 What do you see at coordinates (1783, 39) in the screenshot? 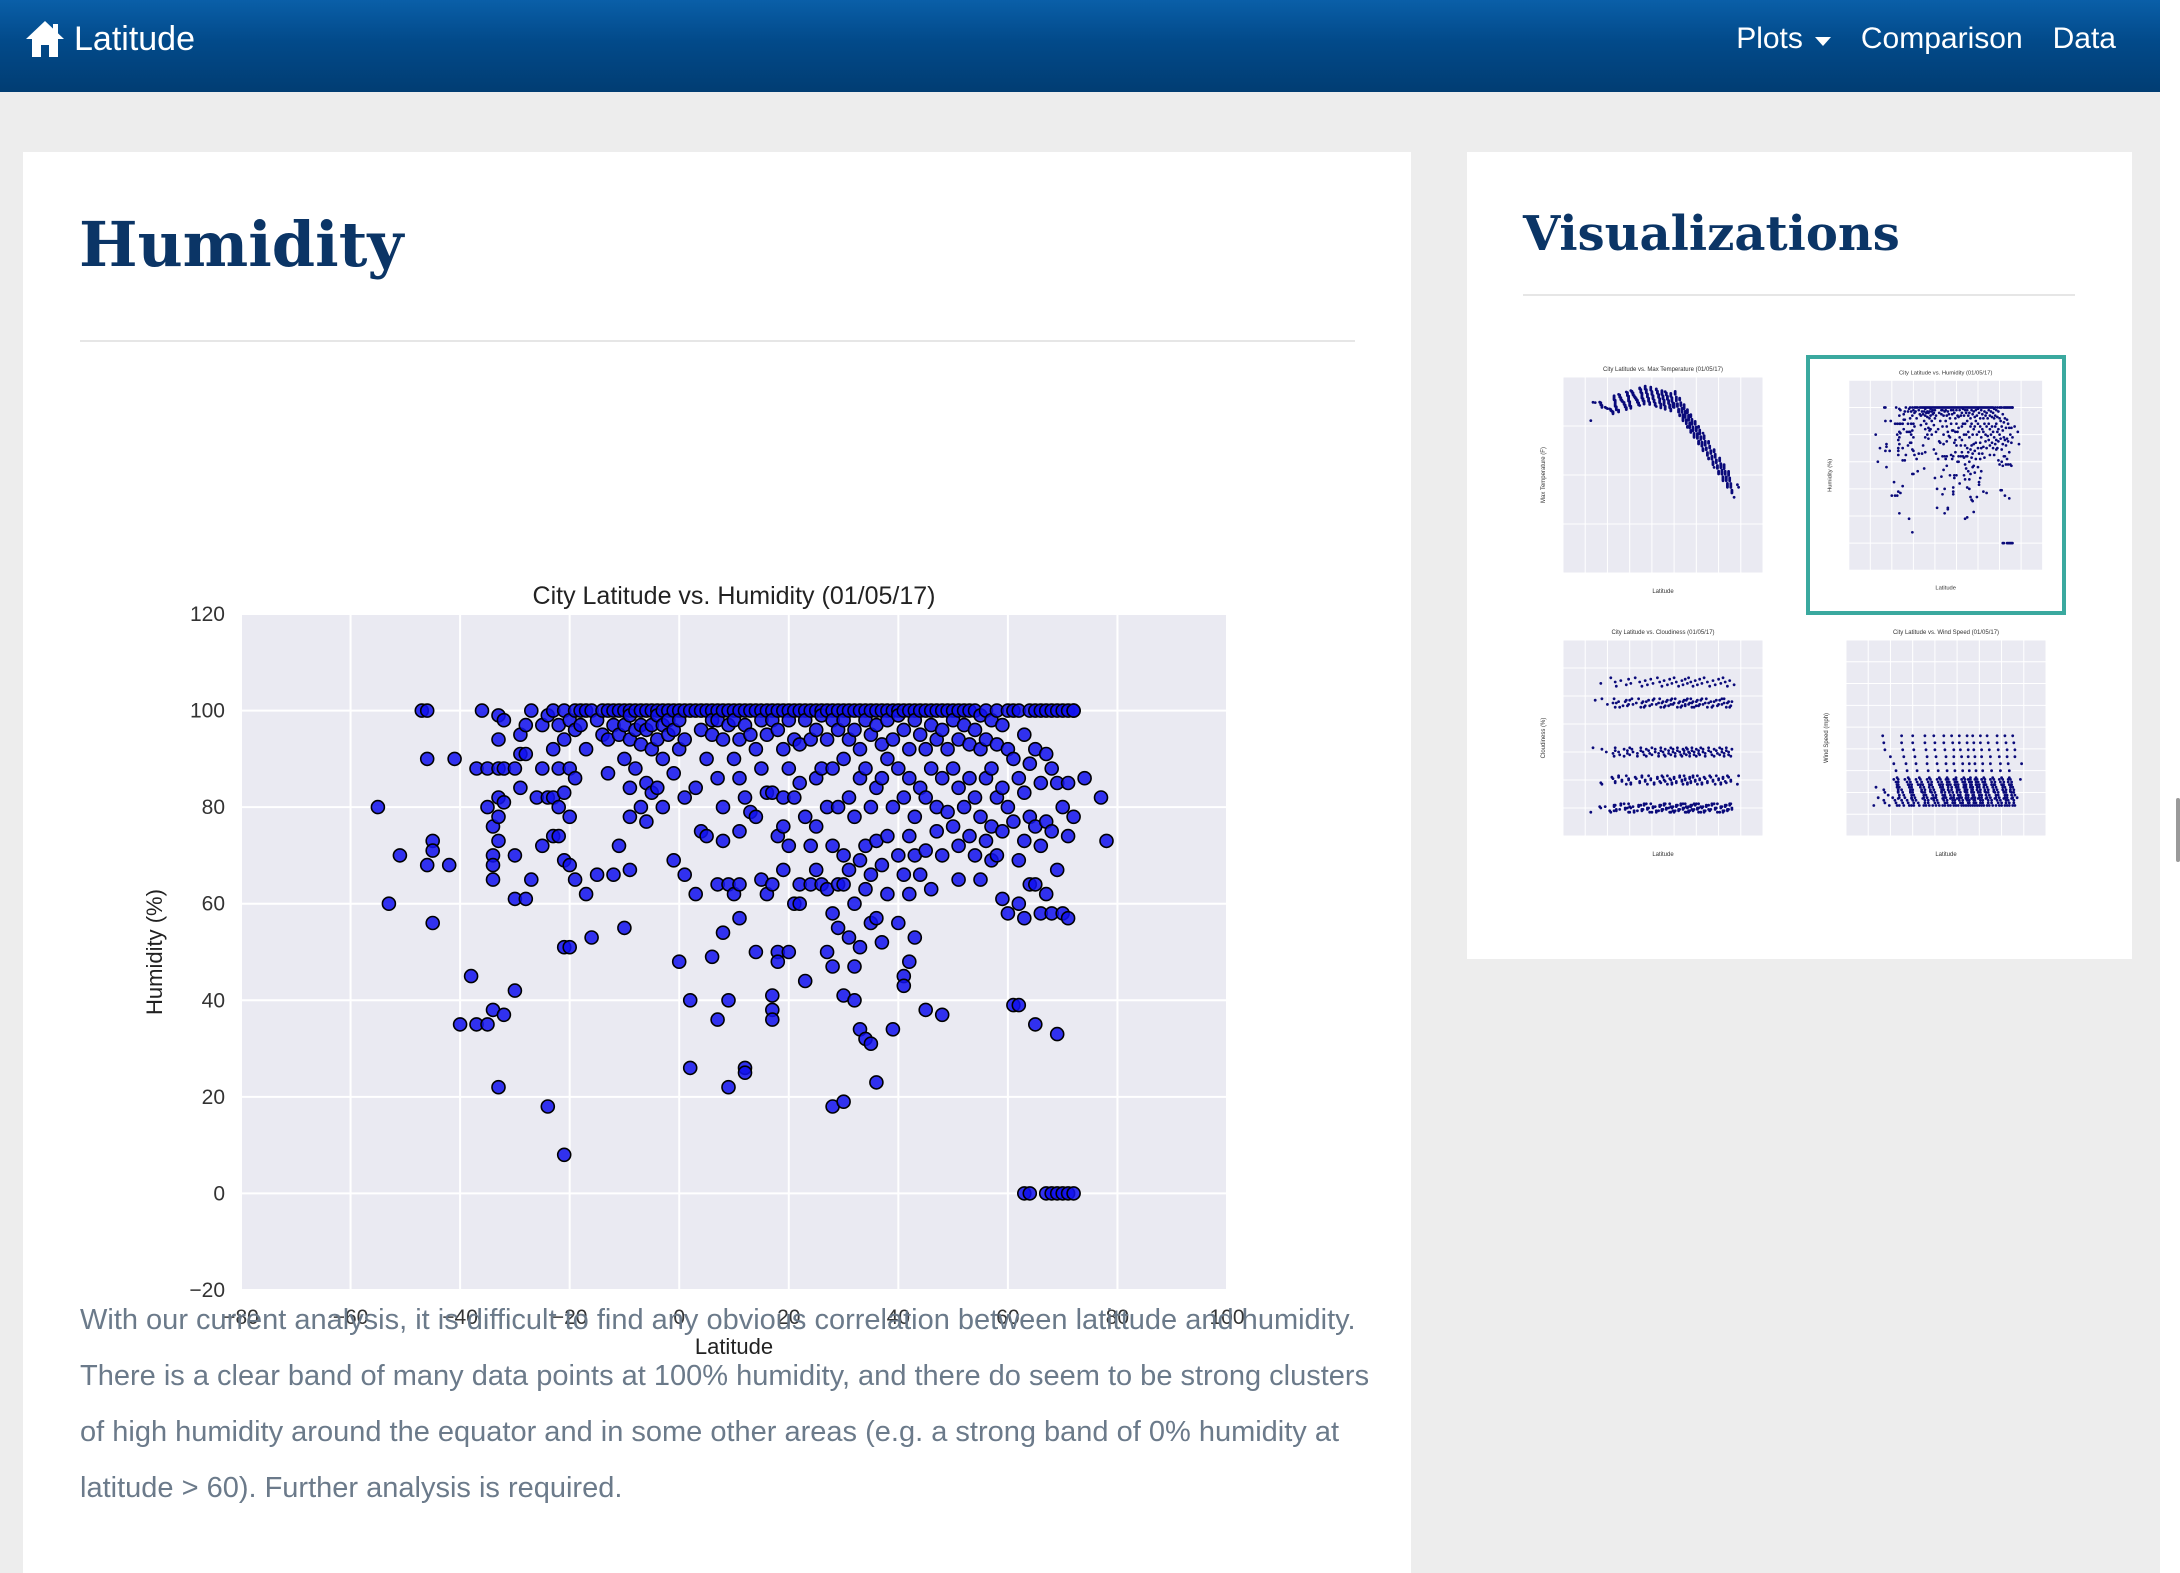
I see `nav-plots-dropdown: Plots` at bounding box center [1783, 39].